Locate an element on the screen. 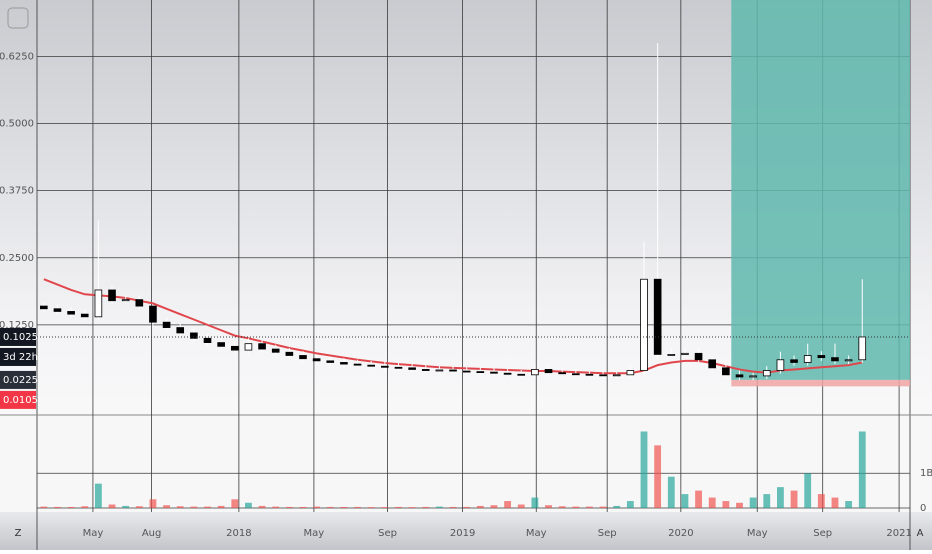 This screenshot has width=932, height=554. toolbar-right: A is located at coordinates (920, 533).